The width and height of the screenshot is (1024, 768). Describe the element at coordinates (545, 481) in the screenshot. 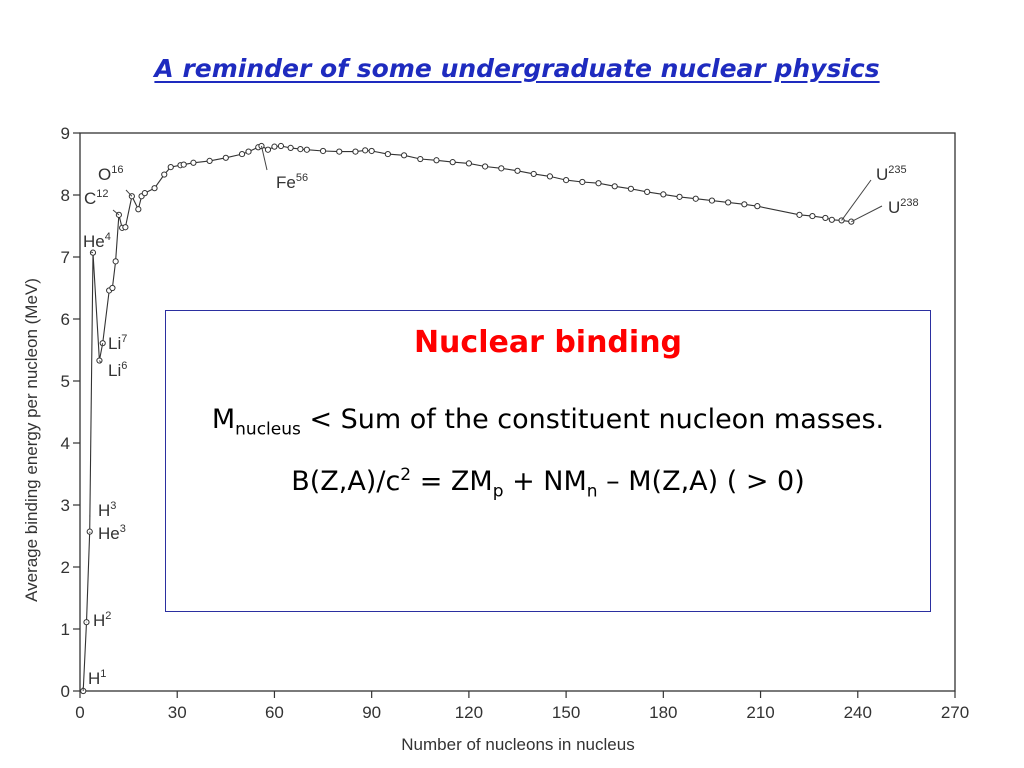

I see `formula-part-c: + NM` at that location.